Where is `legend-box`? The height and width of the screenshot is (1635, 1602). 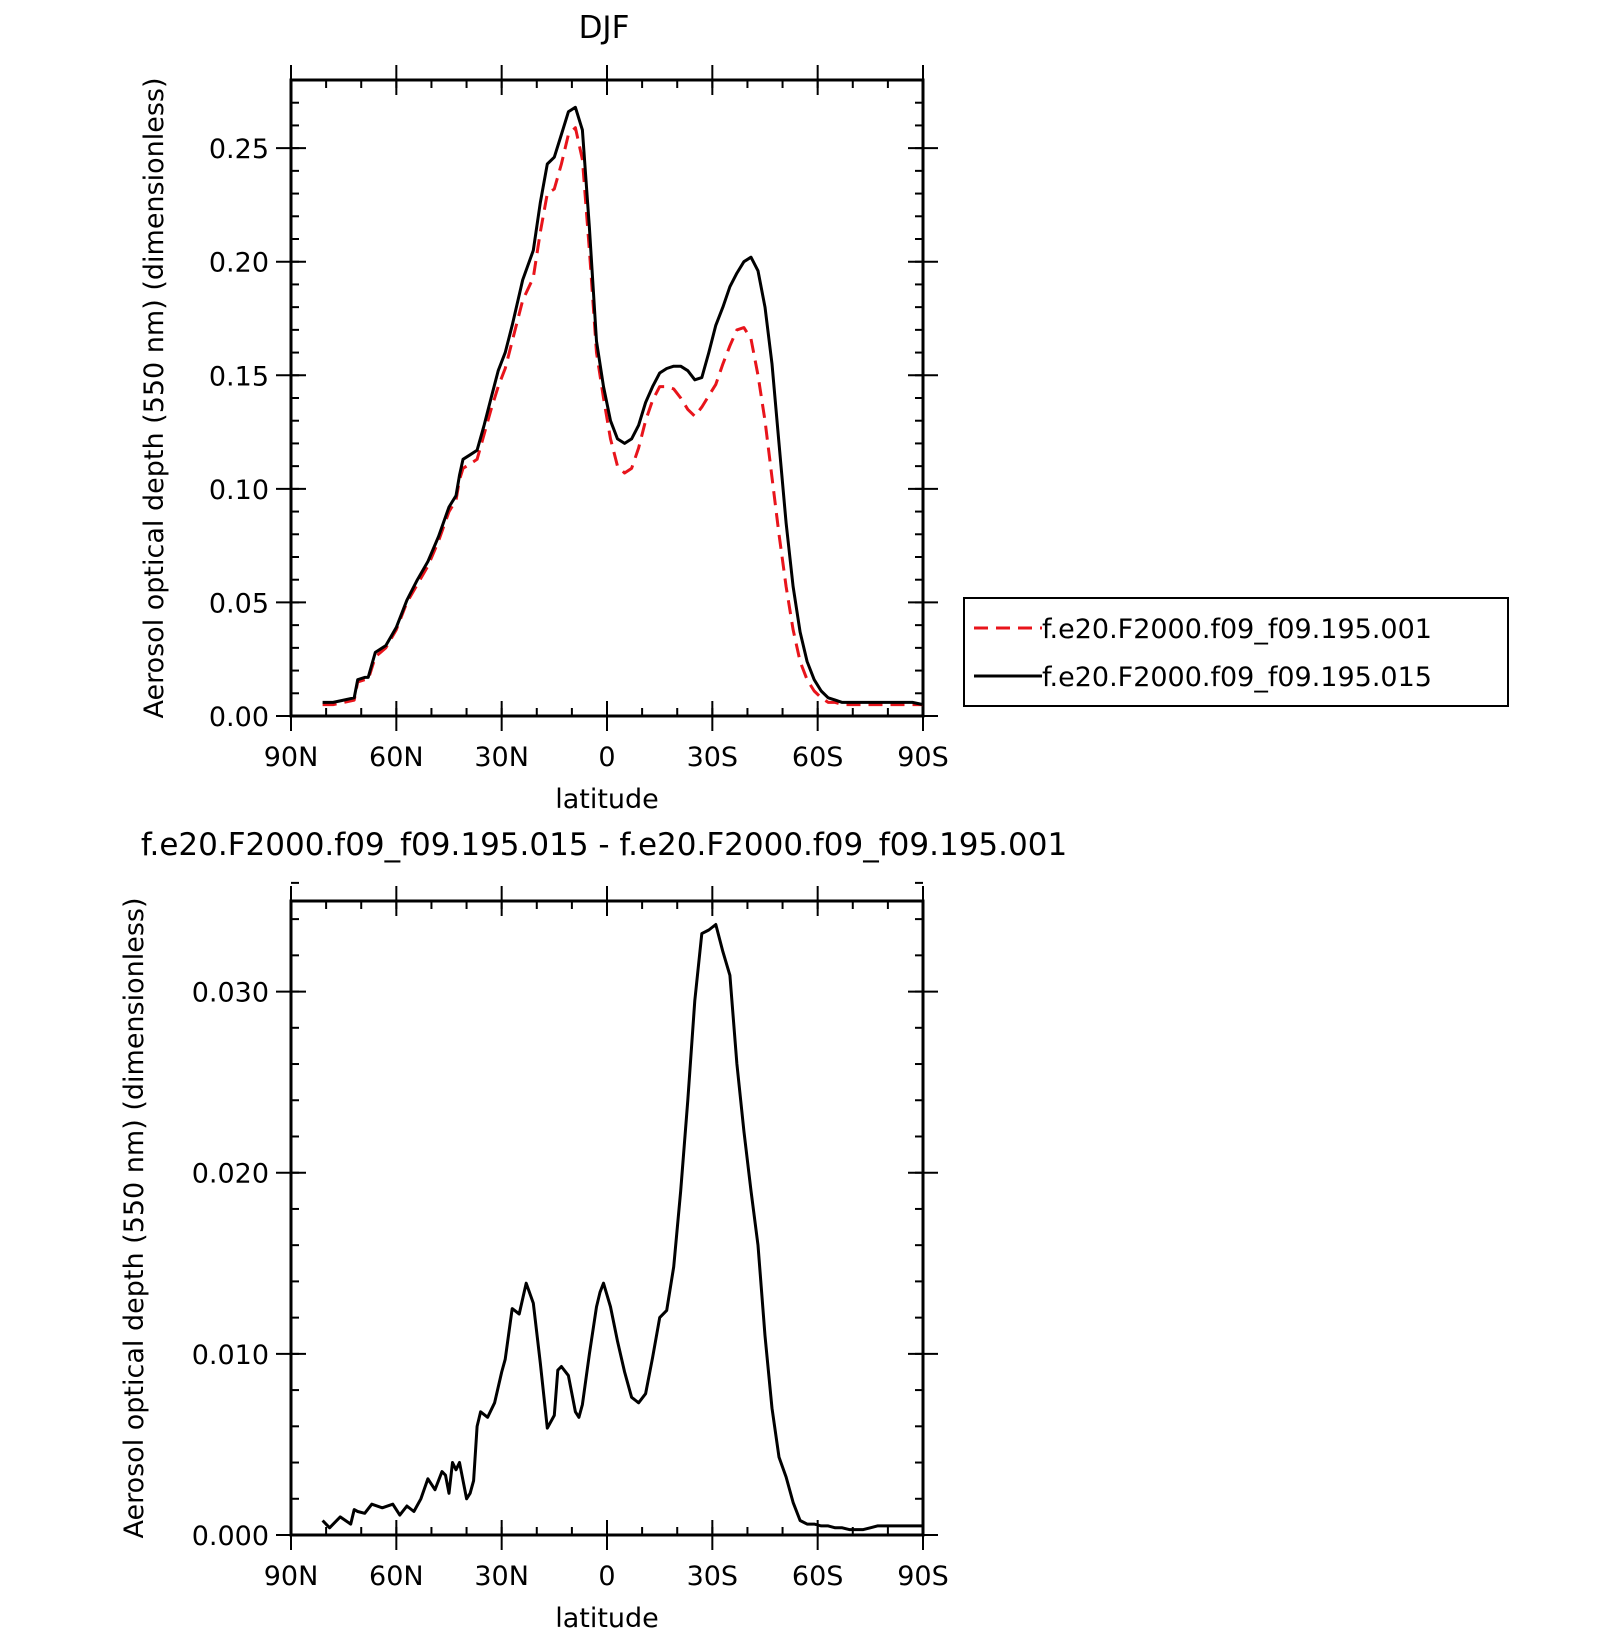
legend-box is located at coordinates (1236, 652).